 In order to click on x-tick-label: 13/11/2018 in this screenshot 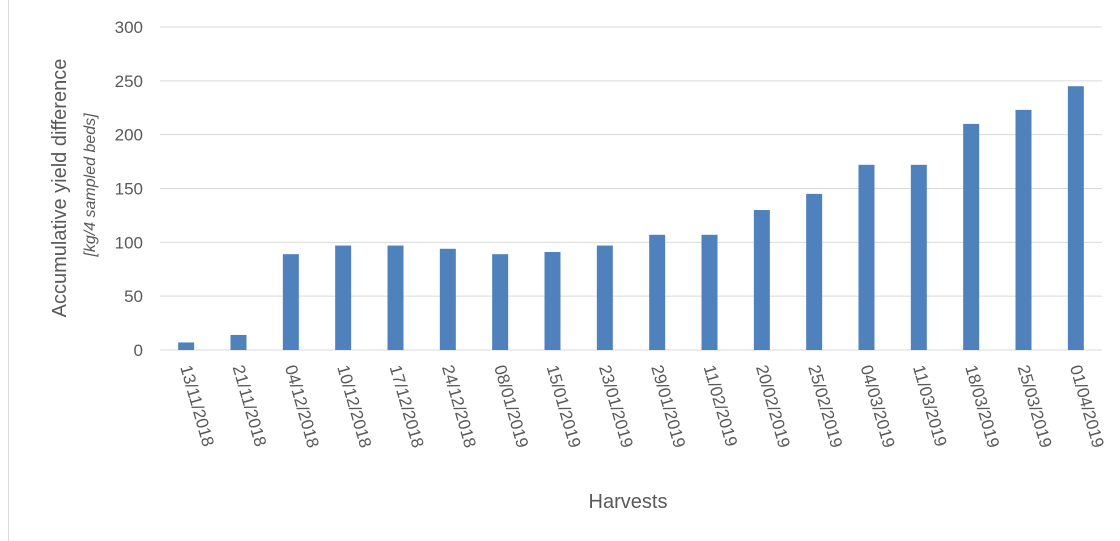, I will do `click(196, 406)`.